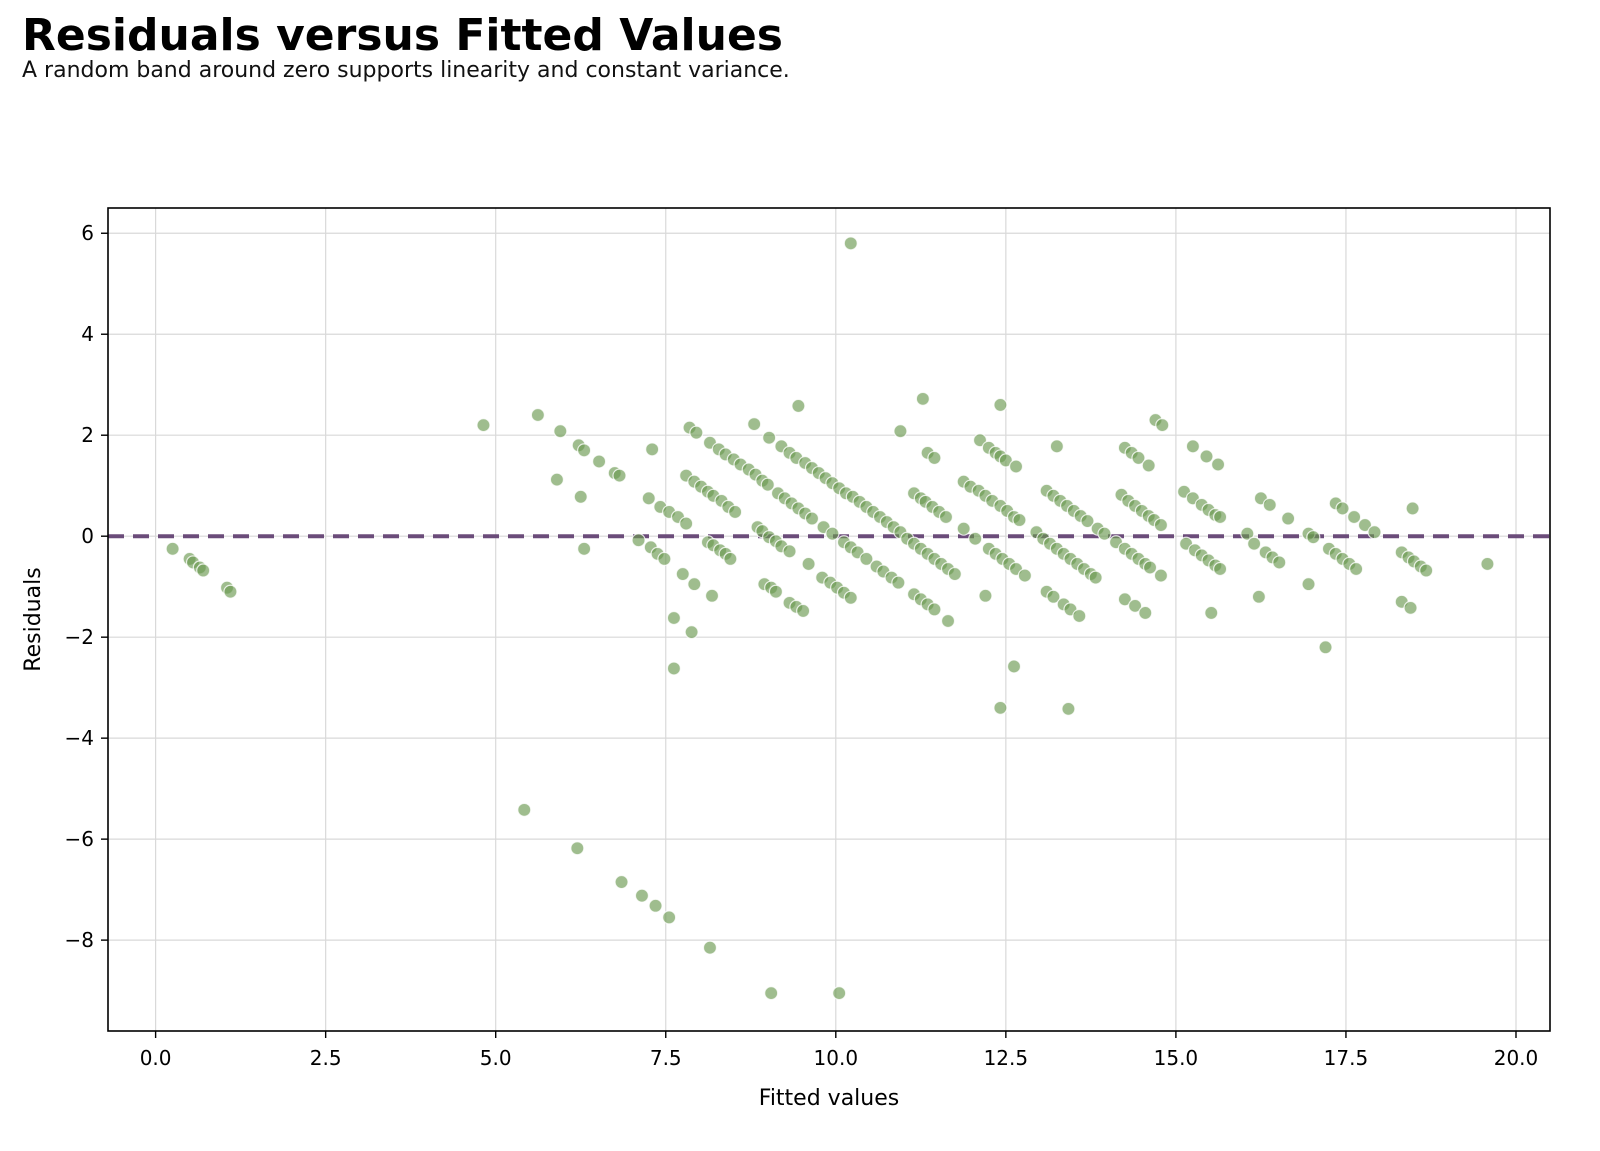 This screenshot has width=1600, height=1151. Describe the element at coordinates (402, 35) in the screenshot. I see `chart-title: Residuals versus Fitted Values` at that location.